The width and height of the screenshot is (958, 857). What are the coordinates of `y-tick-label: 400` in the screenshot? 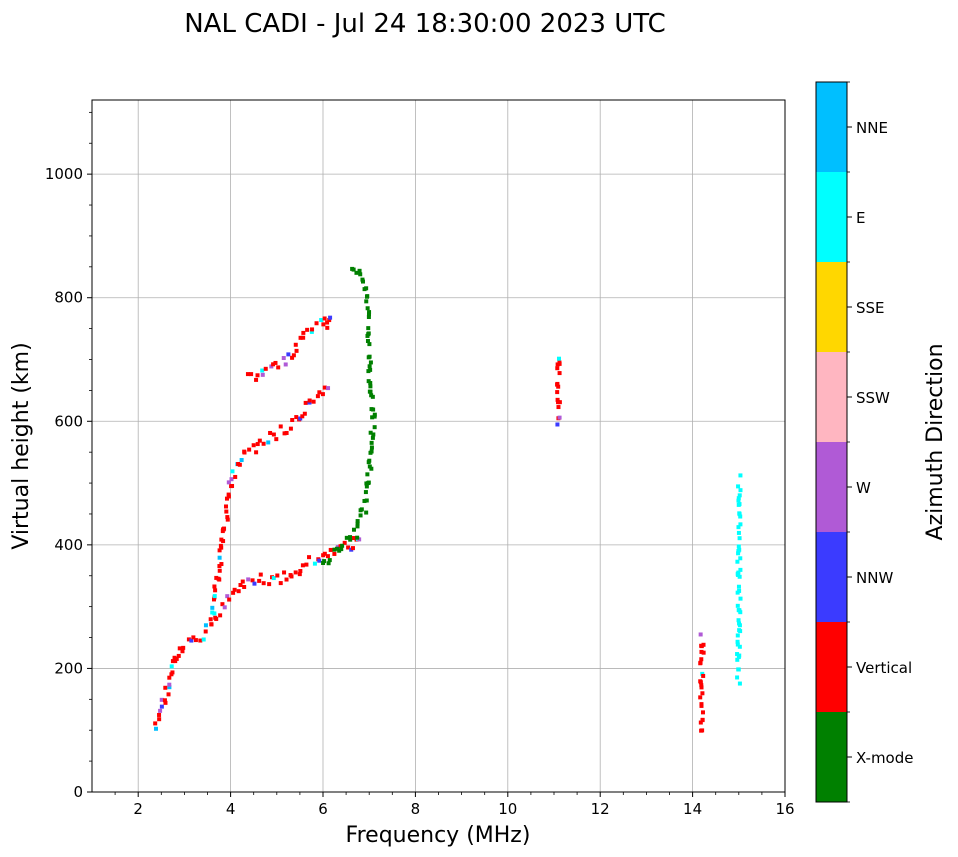 It's located at (68, 545).